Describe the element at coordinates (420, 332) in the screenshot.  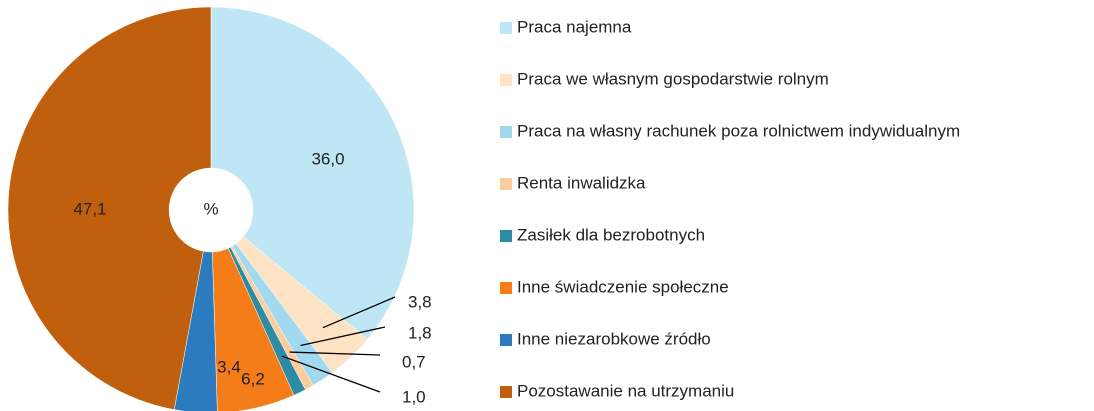
I see `data-label: 1,8` at that location.